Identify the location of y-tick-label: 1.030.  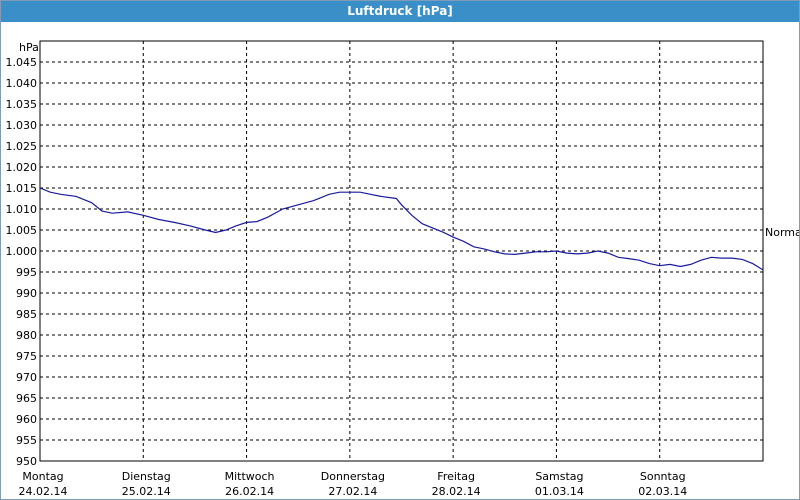
(22, 125).